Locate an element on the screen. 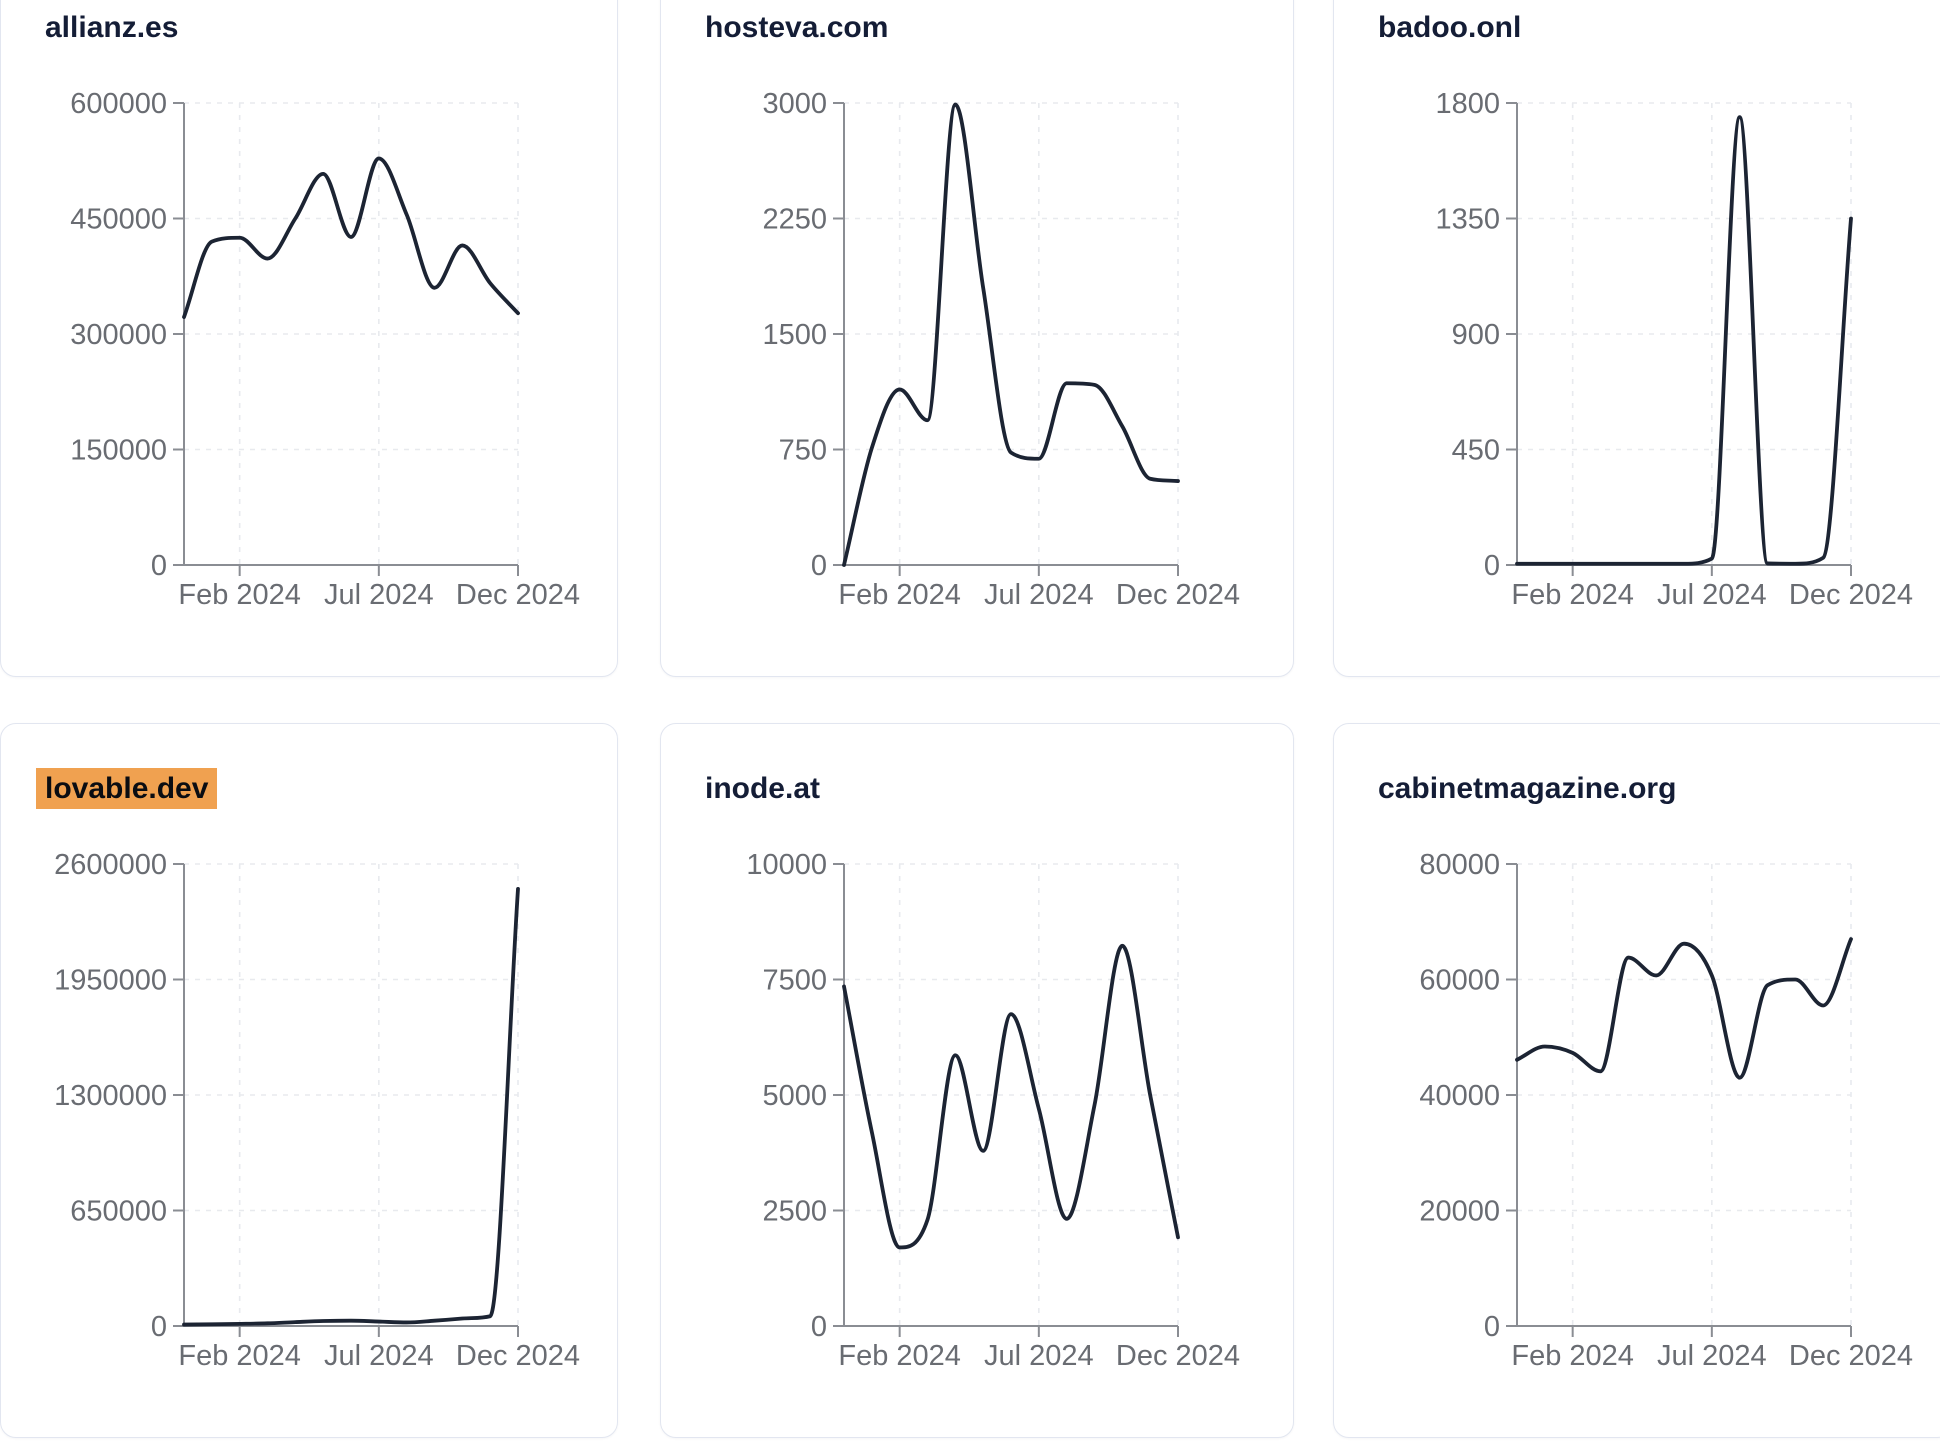  y-tick-label: 2250 is located at coordinates (794, 220).